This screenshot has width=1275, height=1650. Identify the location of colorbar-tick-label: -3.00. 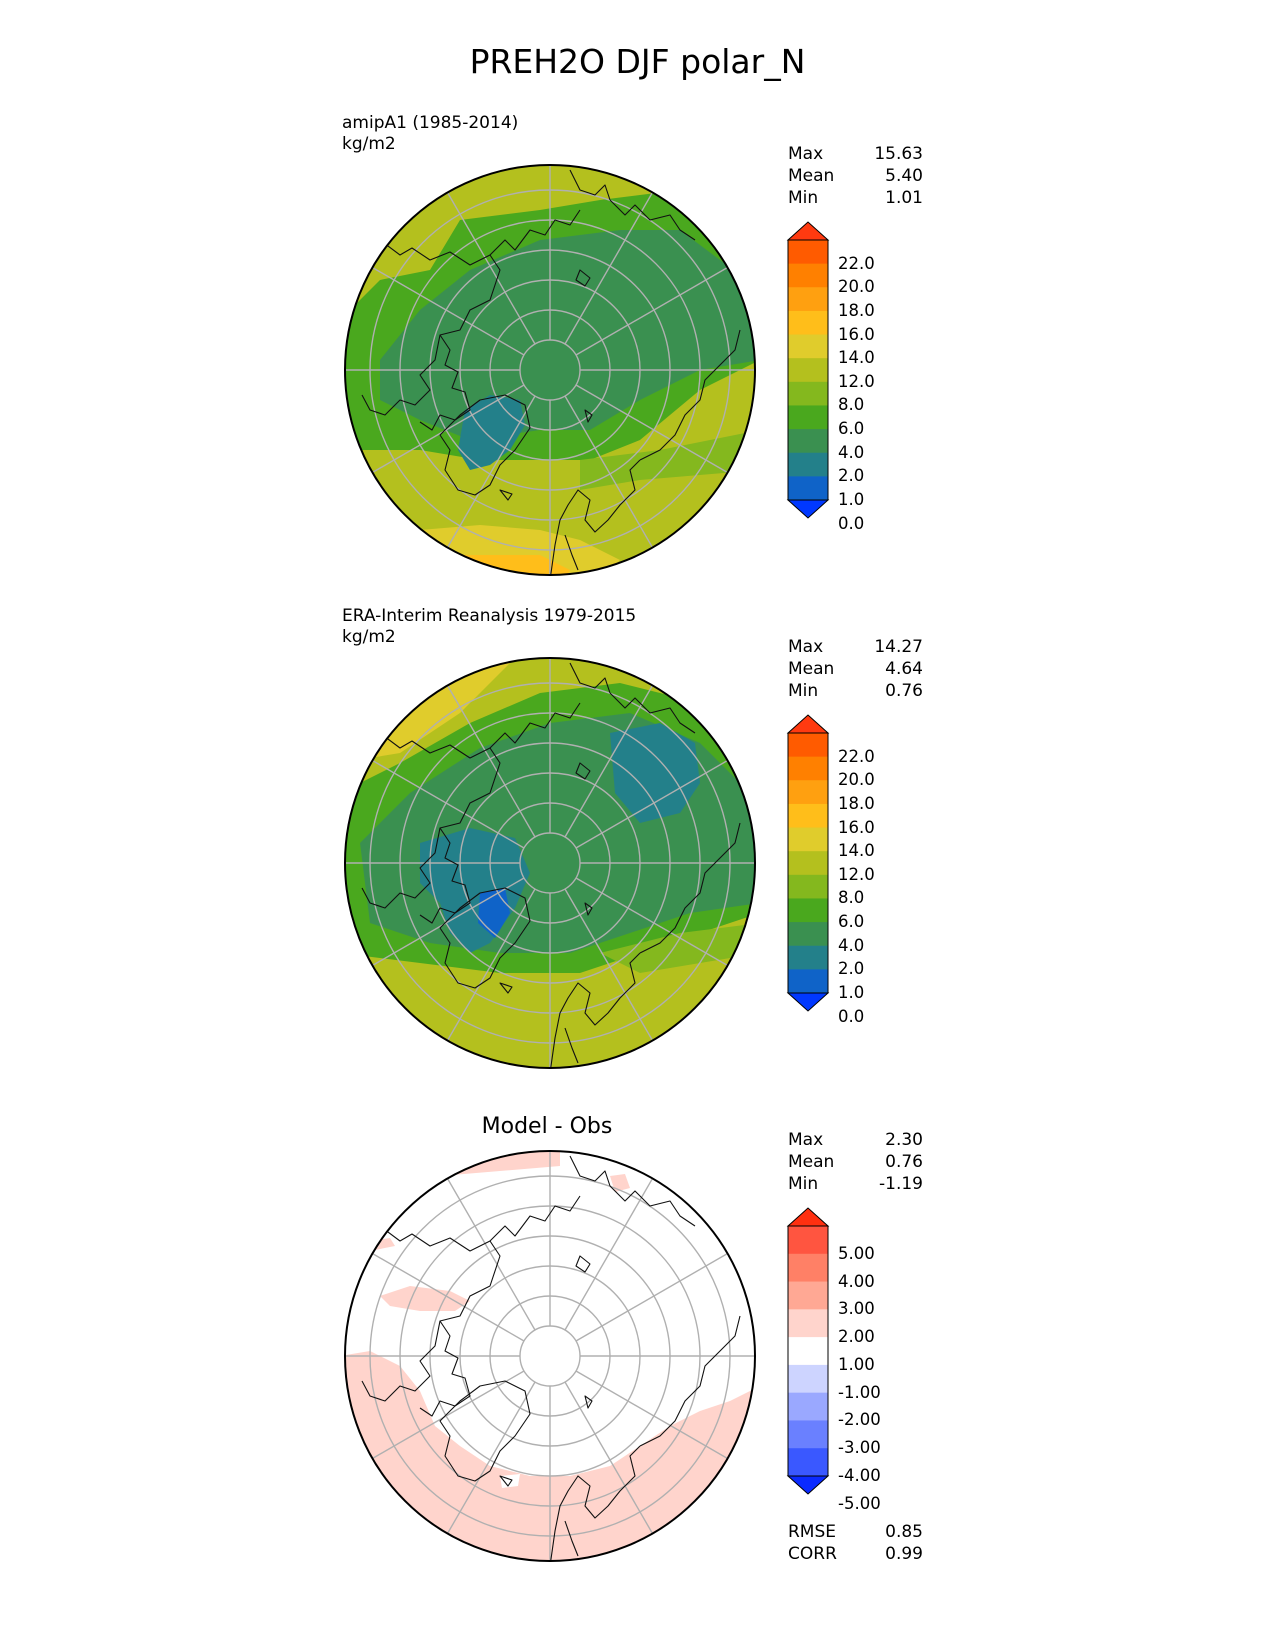
(859, 1448).